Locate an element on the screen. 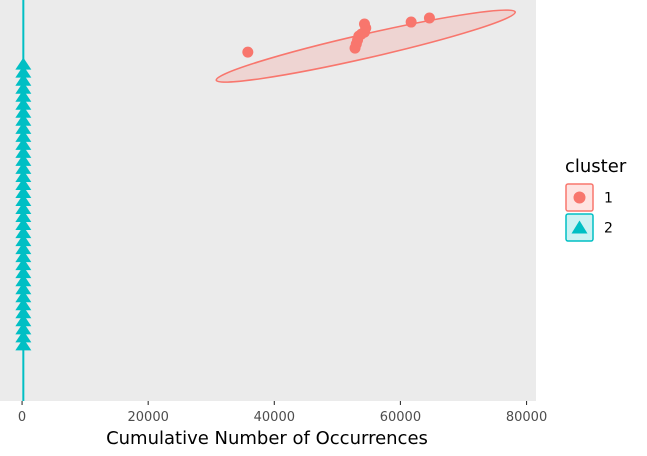  legend-item-1: 1 is located at coordinates (589, 197).